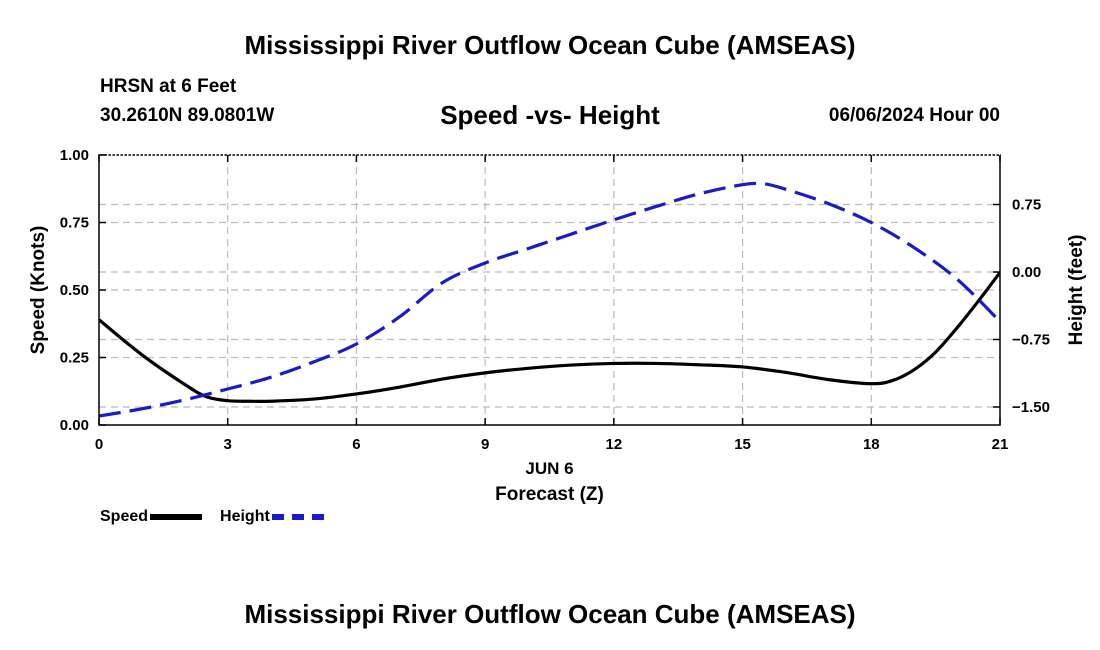 The width and height of the screenshot is (1100, 650). Describe the element at coordinates (74, 425) in the screenshot. I see `y-tick-label: 0.00` at that location.